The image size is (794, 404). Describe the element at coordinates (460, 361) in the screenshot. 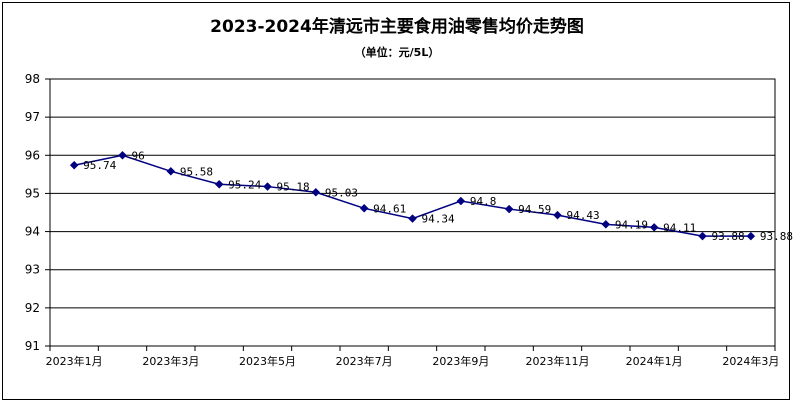

I see `x-tick-label: 2023年9月` at that location.